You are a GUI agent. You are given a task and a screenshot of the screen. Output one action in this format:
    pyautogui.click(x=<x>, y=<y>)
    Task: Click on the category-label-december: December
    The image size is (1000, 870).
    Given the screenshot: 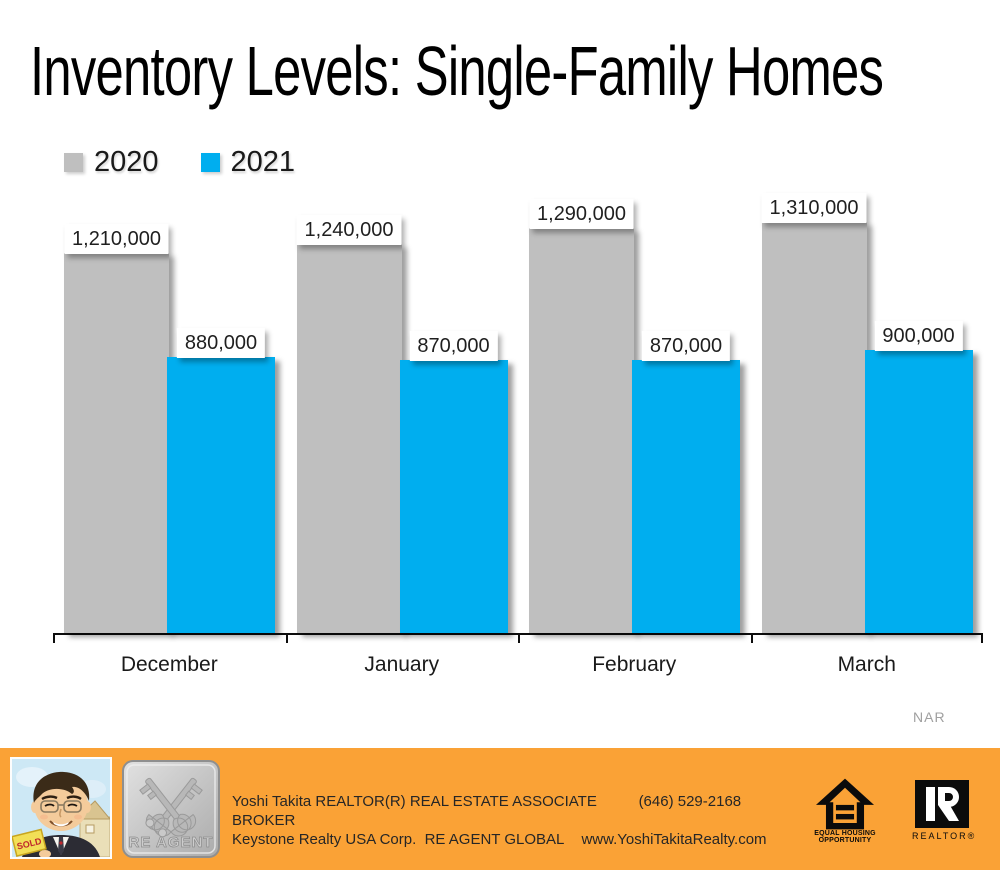 What is the action you would take?
    pyautogui.click(x=169, y=664)
    